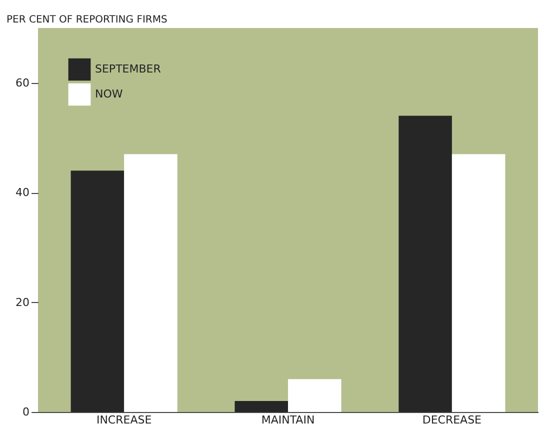  I want to click on legend-label: NOW, so click(109, 94).